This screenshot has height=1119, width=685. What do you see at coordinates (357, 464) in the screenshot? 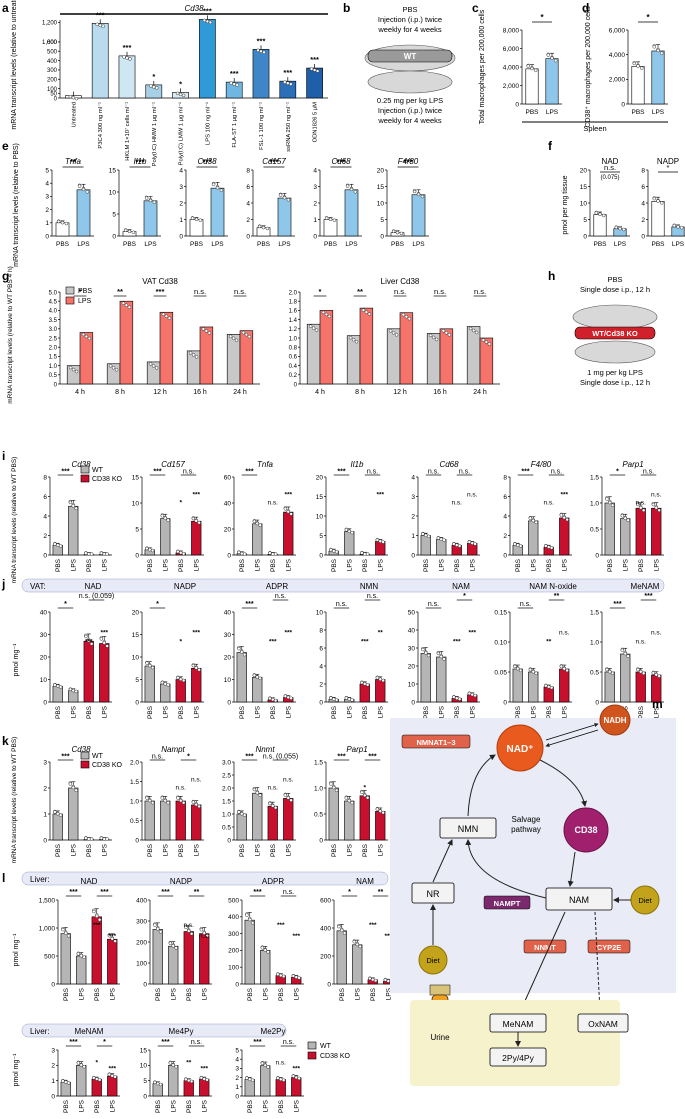
I see `gene-title: Il1b` at bounding box center [357, 464].